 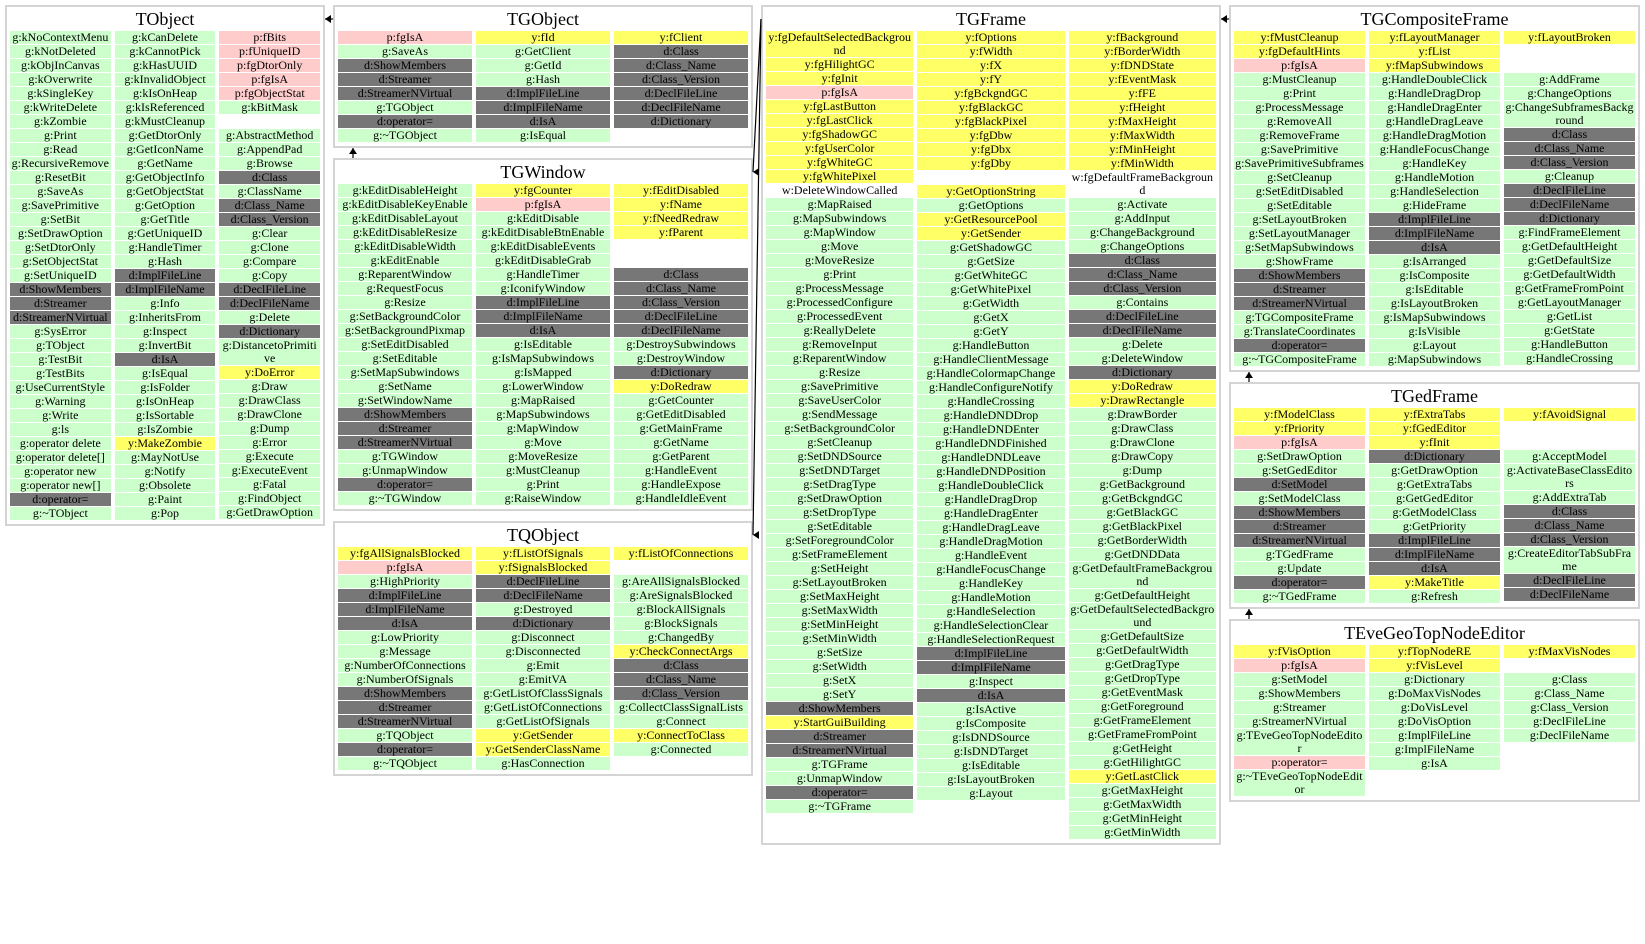 I want to click on member-item: g:DestroySubwindows, so click(x=681, y=344).